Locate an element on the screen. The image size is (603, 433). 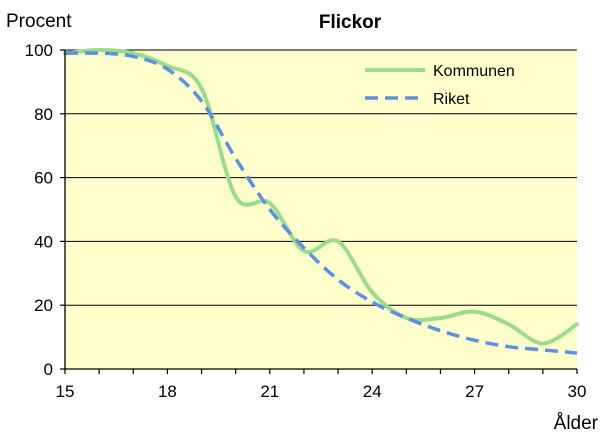
x-tick-label: 24 is located at coordinates (372, 391).